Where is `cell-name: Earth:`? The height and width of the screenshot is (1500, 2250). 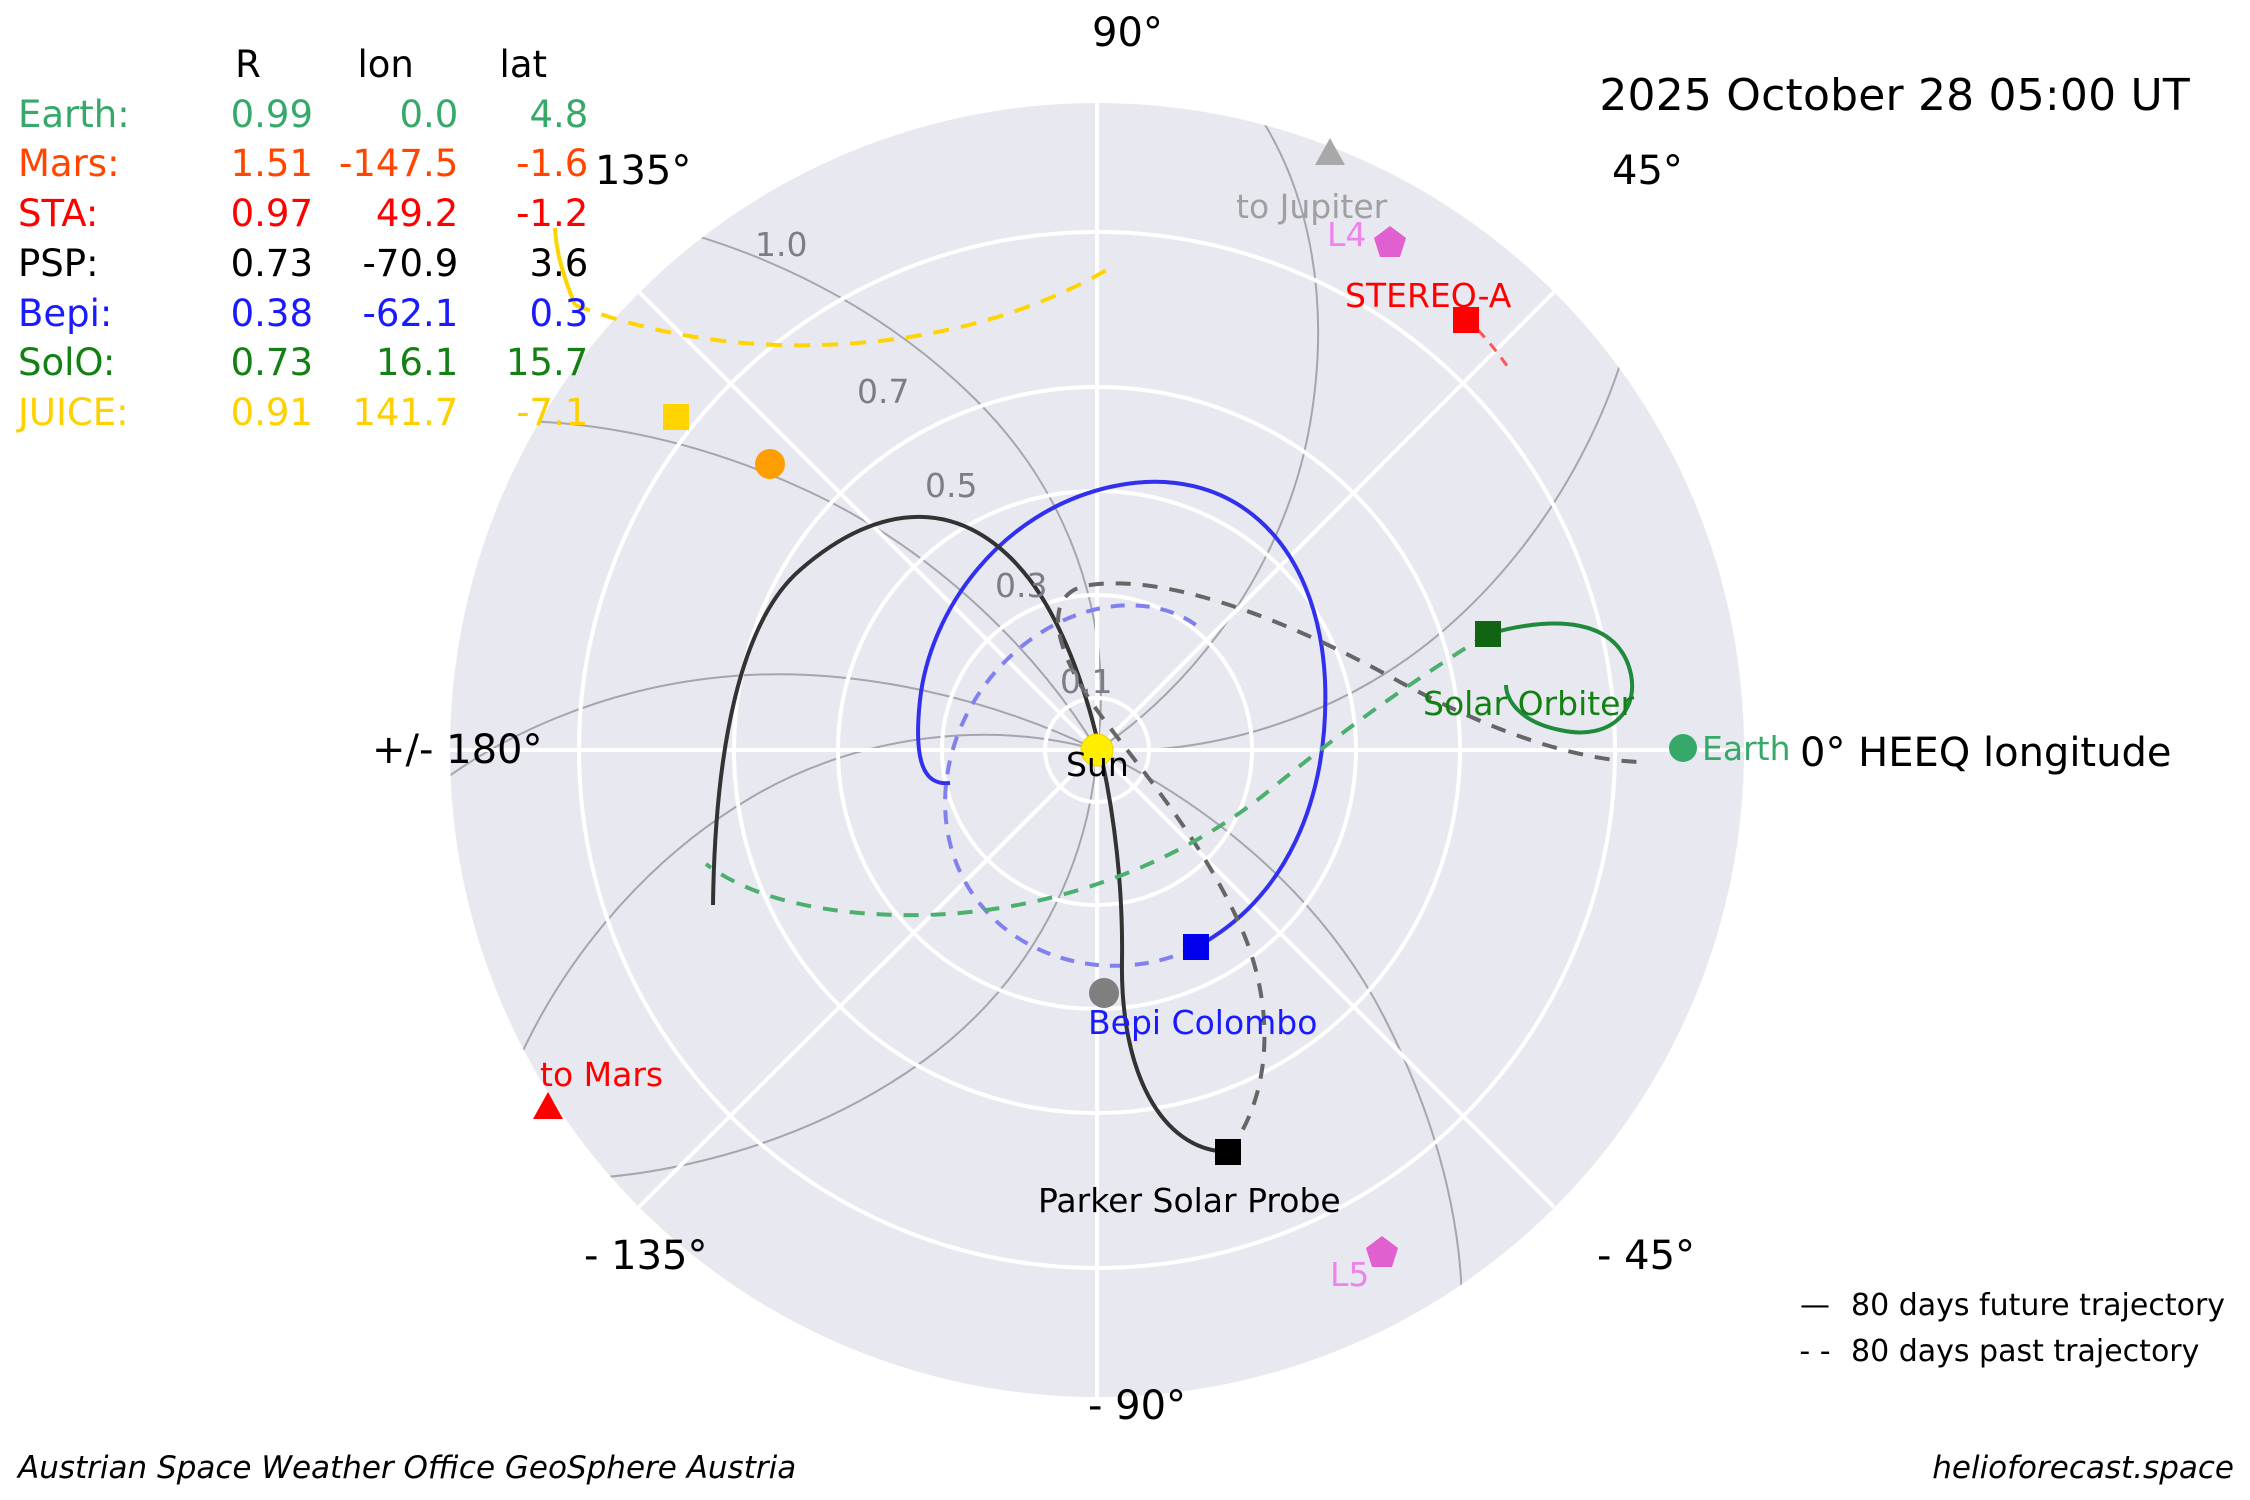 cell-name: Earth: is located at coordinates (74, 114).